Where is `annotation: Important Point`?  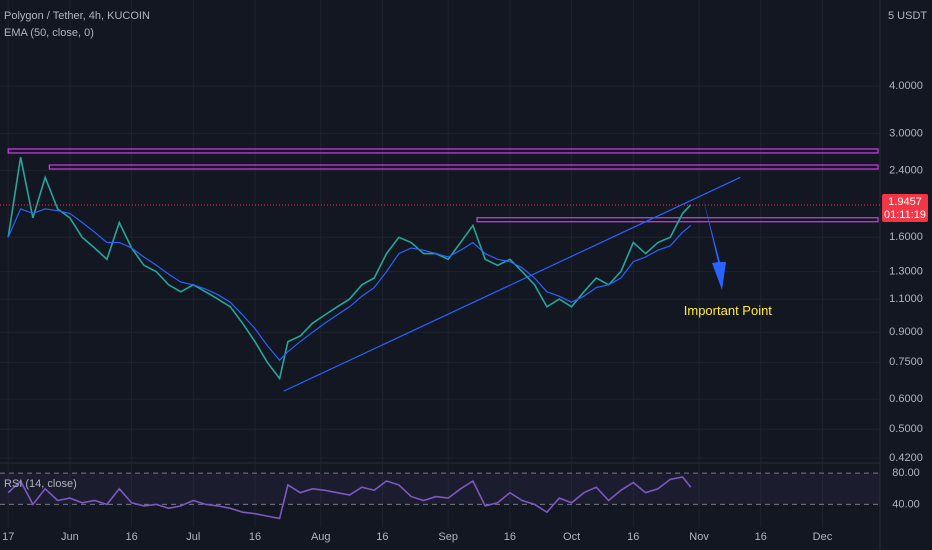 annotation: Important Point is located at coordinates (728, 310).